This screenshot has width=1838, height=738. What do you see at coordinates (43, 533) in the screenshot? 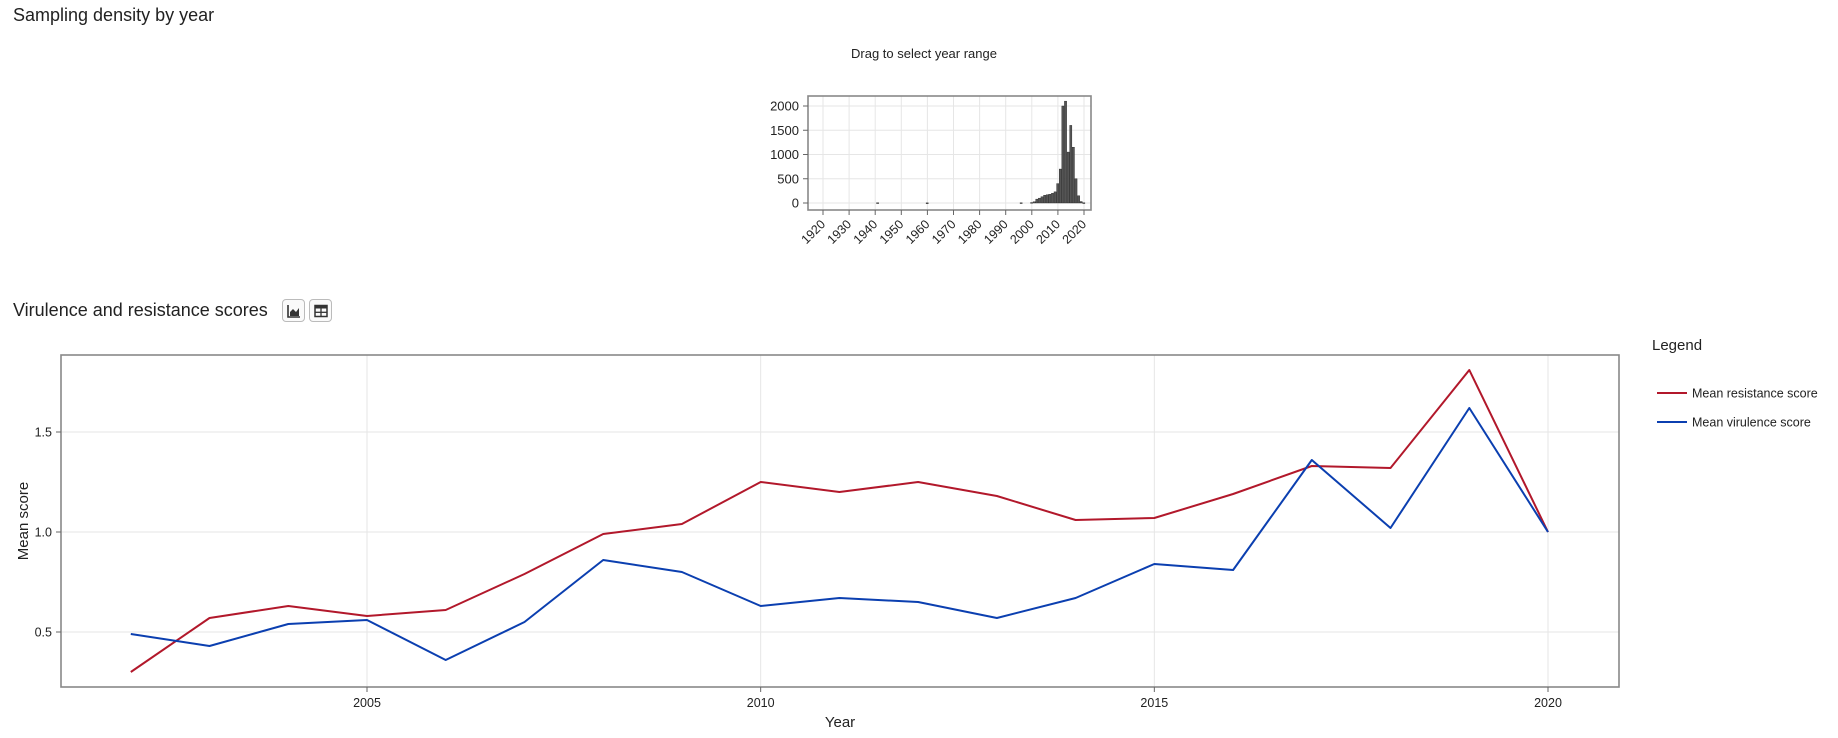
I see `line-ytick-label: 1.0` at bounding box center [43, 533].